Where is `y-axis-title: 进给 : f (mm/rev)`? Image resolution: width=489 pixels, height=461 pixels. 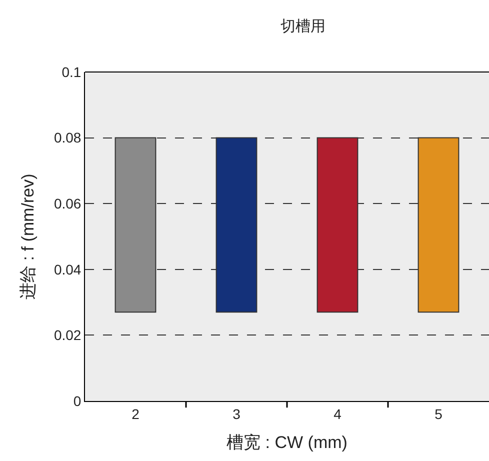 y-axis-title: 进给 : f (mm/rev) is located at coordinates (28, 237).